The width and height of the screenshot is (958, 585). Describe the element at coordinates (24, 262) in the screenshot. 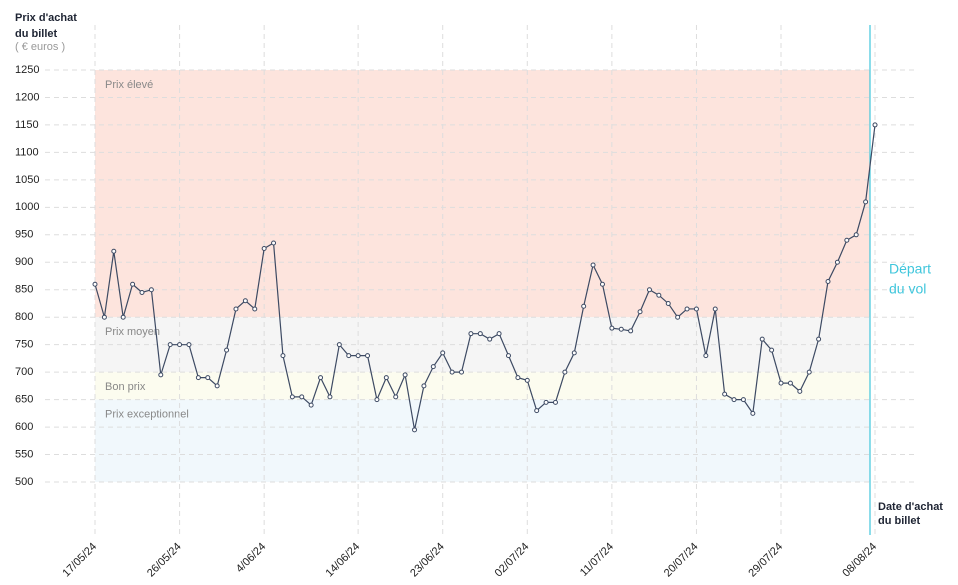

I see `y-tick-label: 900` at that location.